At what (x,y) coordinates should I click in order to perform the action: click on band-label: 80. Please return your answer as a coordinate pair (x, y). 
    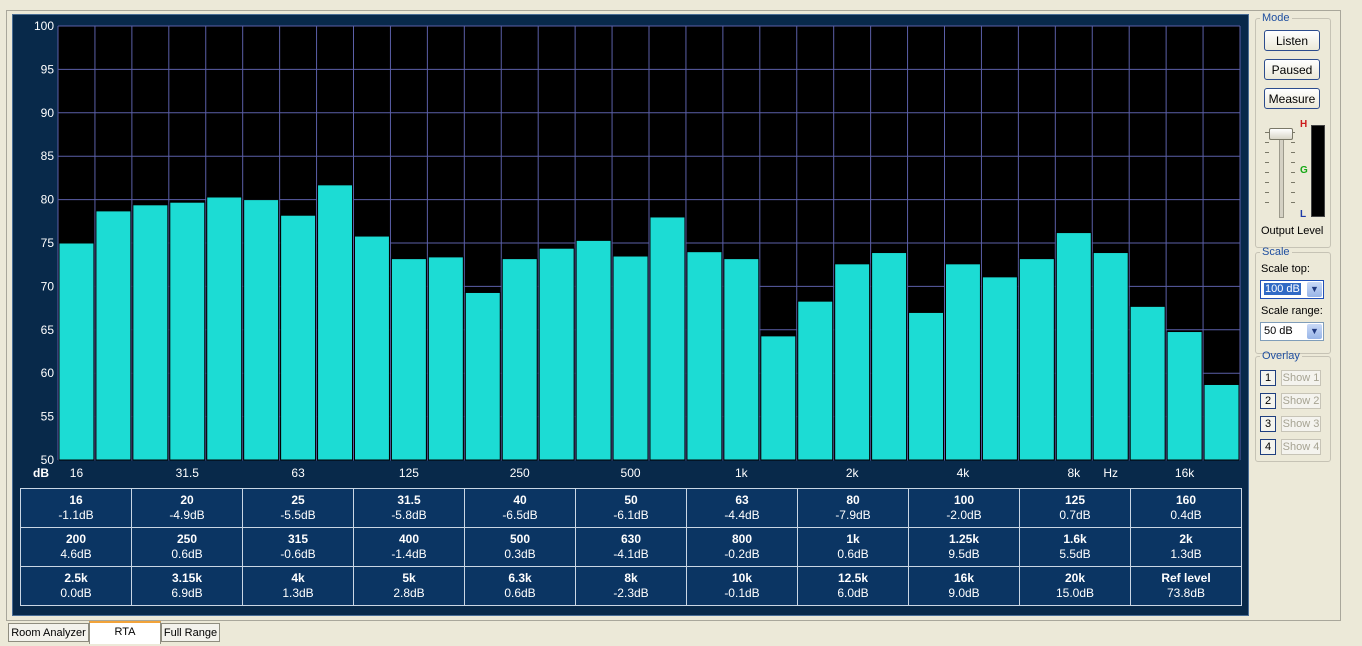
    Looking at the image, I should click on (853, 500).